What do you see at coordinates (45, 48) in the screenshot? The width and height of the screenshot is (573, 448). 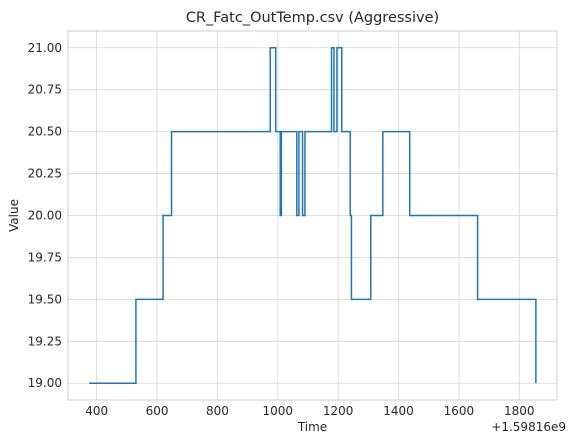 I see `y-tick-label: 21.00` at bounding box center [45, 48].